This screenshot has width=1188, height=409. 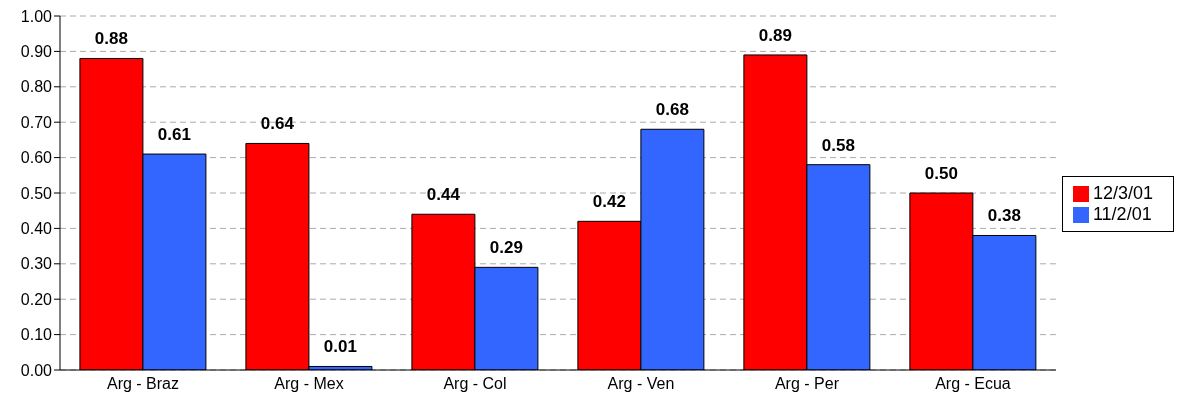 I want to click on data-label: 0.01, so click(x=340, y=347).